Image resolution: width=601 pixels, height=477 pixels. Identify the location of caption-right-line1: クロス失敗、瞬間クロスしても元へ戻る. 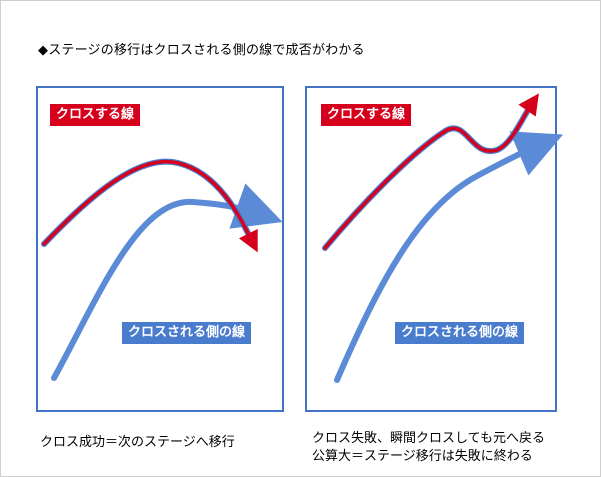
(428, 438).